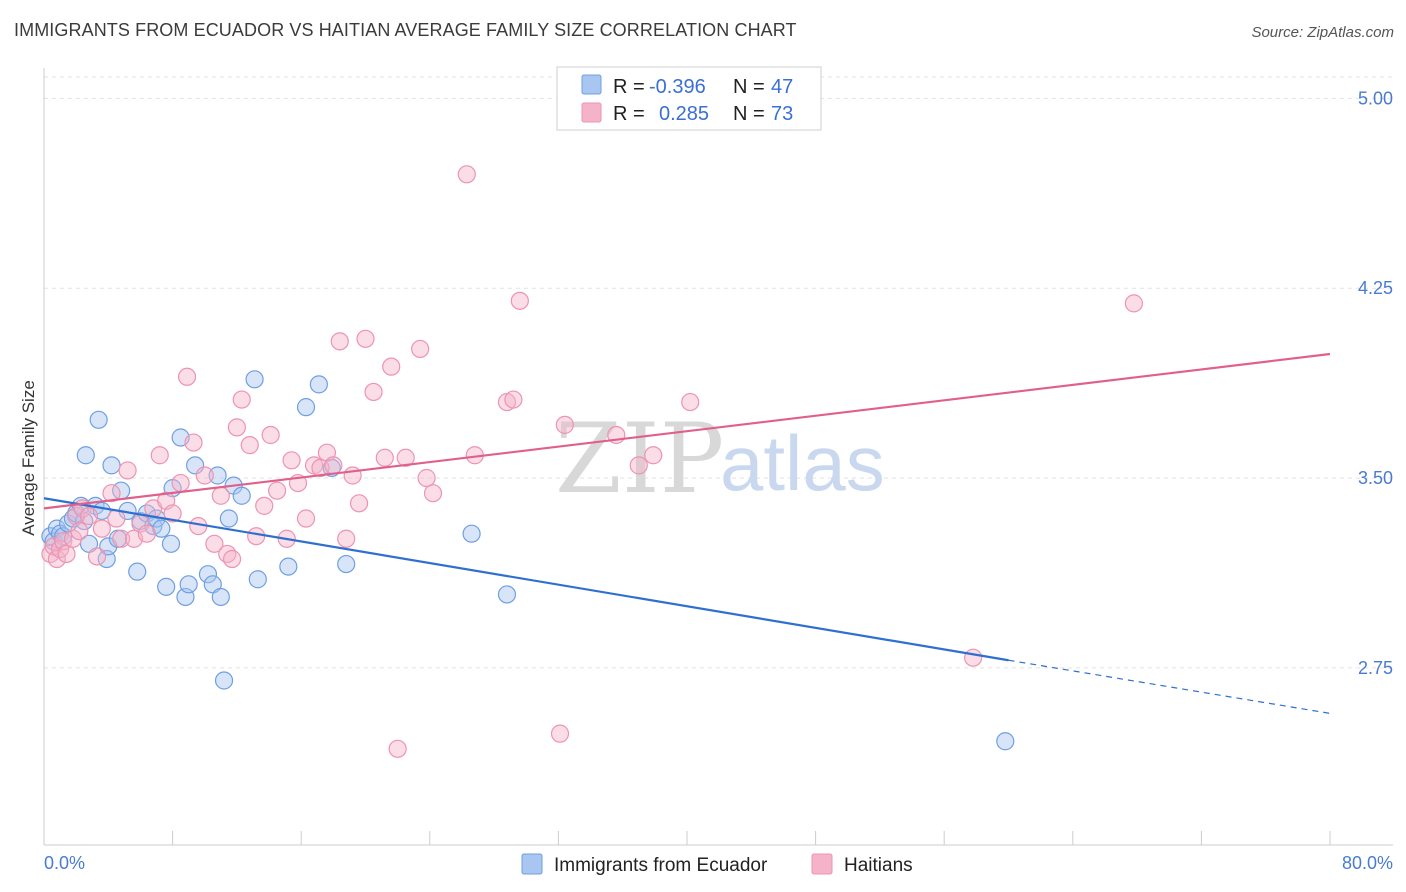 This screenshot has height=892, width=1406. Describe the element at coordinates (1375, 382) in the screenshot. I see `y-tick-labels: 2.75 3.50 4.25 5.00` at that location.